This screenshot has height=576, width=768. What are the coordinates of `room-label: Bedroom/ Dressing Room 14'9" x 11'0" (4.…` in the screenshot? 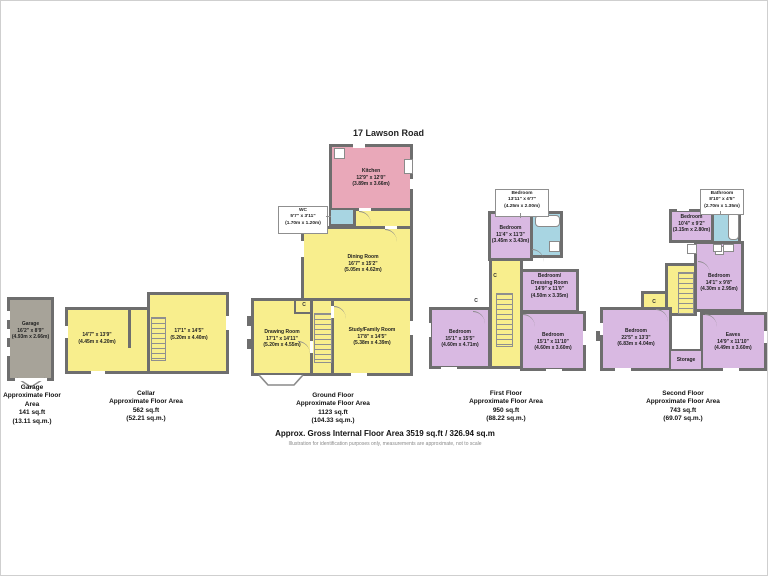 It's located at (549, 286).